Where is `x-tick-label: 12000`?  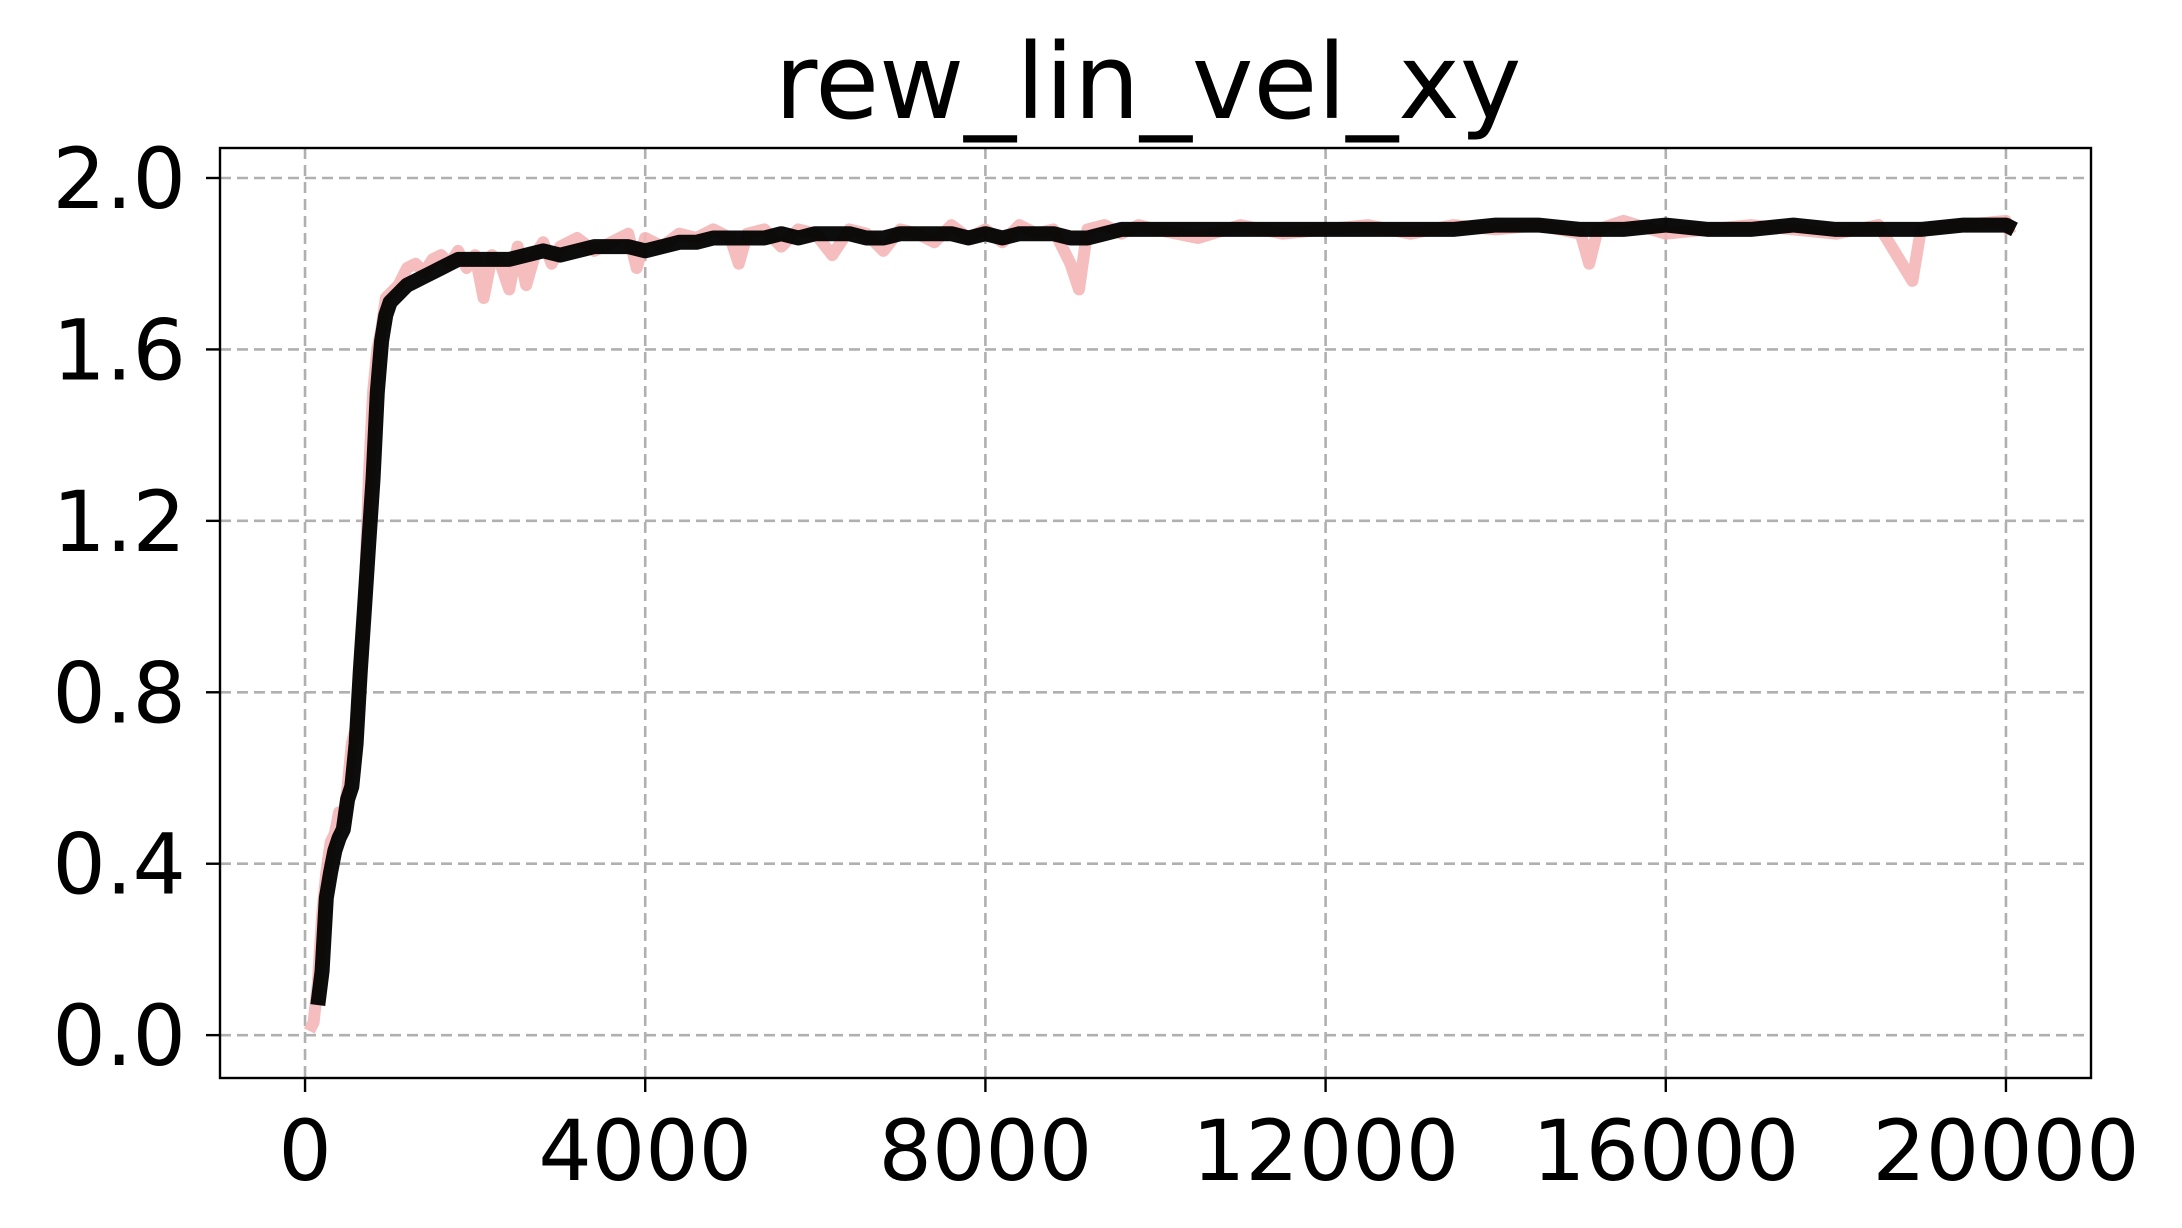 x-tick-label: 12000 is located at coordinates (1325, 1151).